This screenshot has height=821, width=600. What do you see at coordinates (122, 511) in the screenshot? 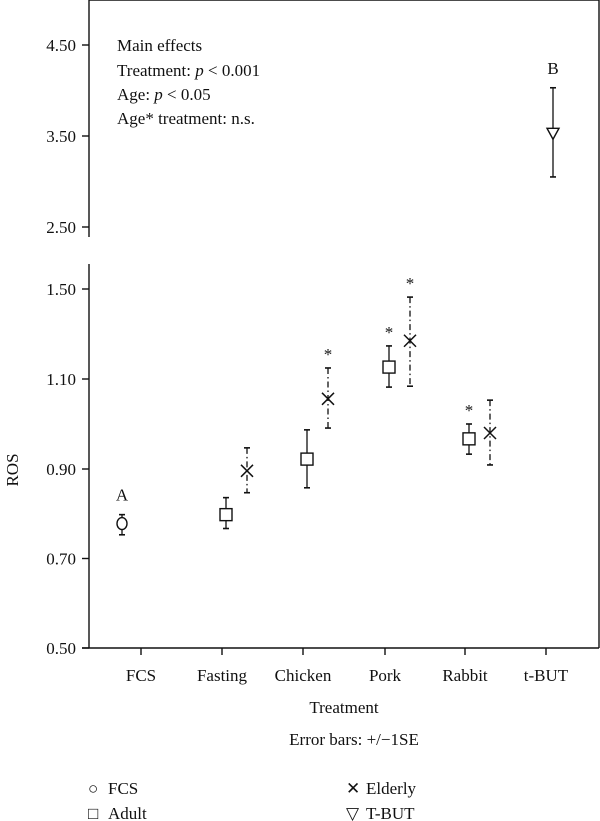
I see `point-fcs-fcs: A` at bounding box center [122, 511].